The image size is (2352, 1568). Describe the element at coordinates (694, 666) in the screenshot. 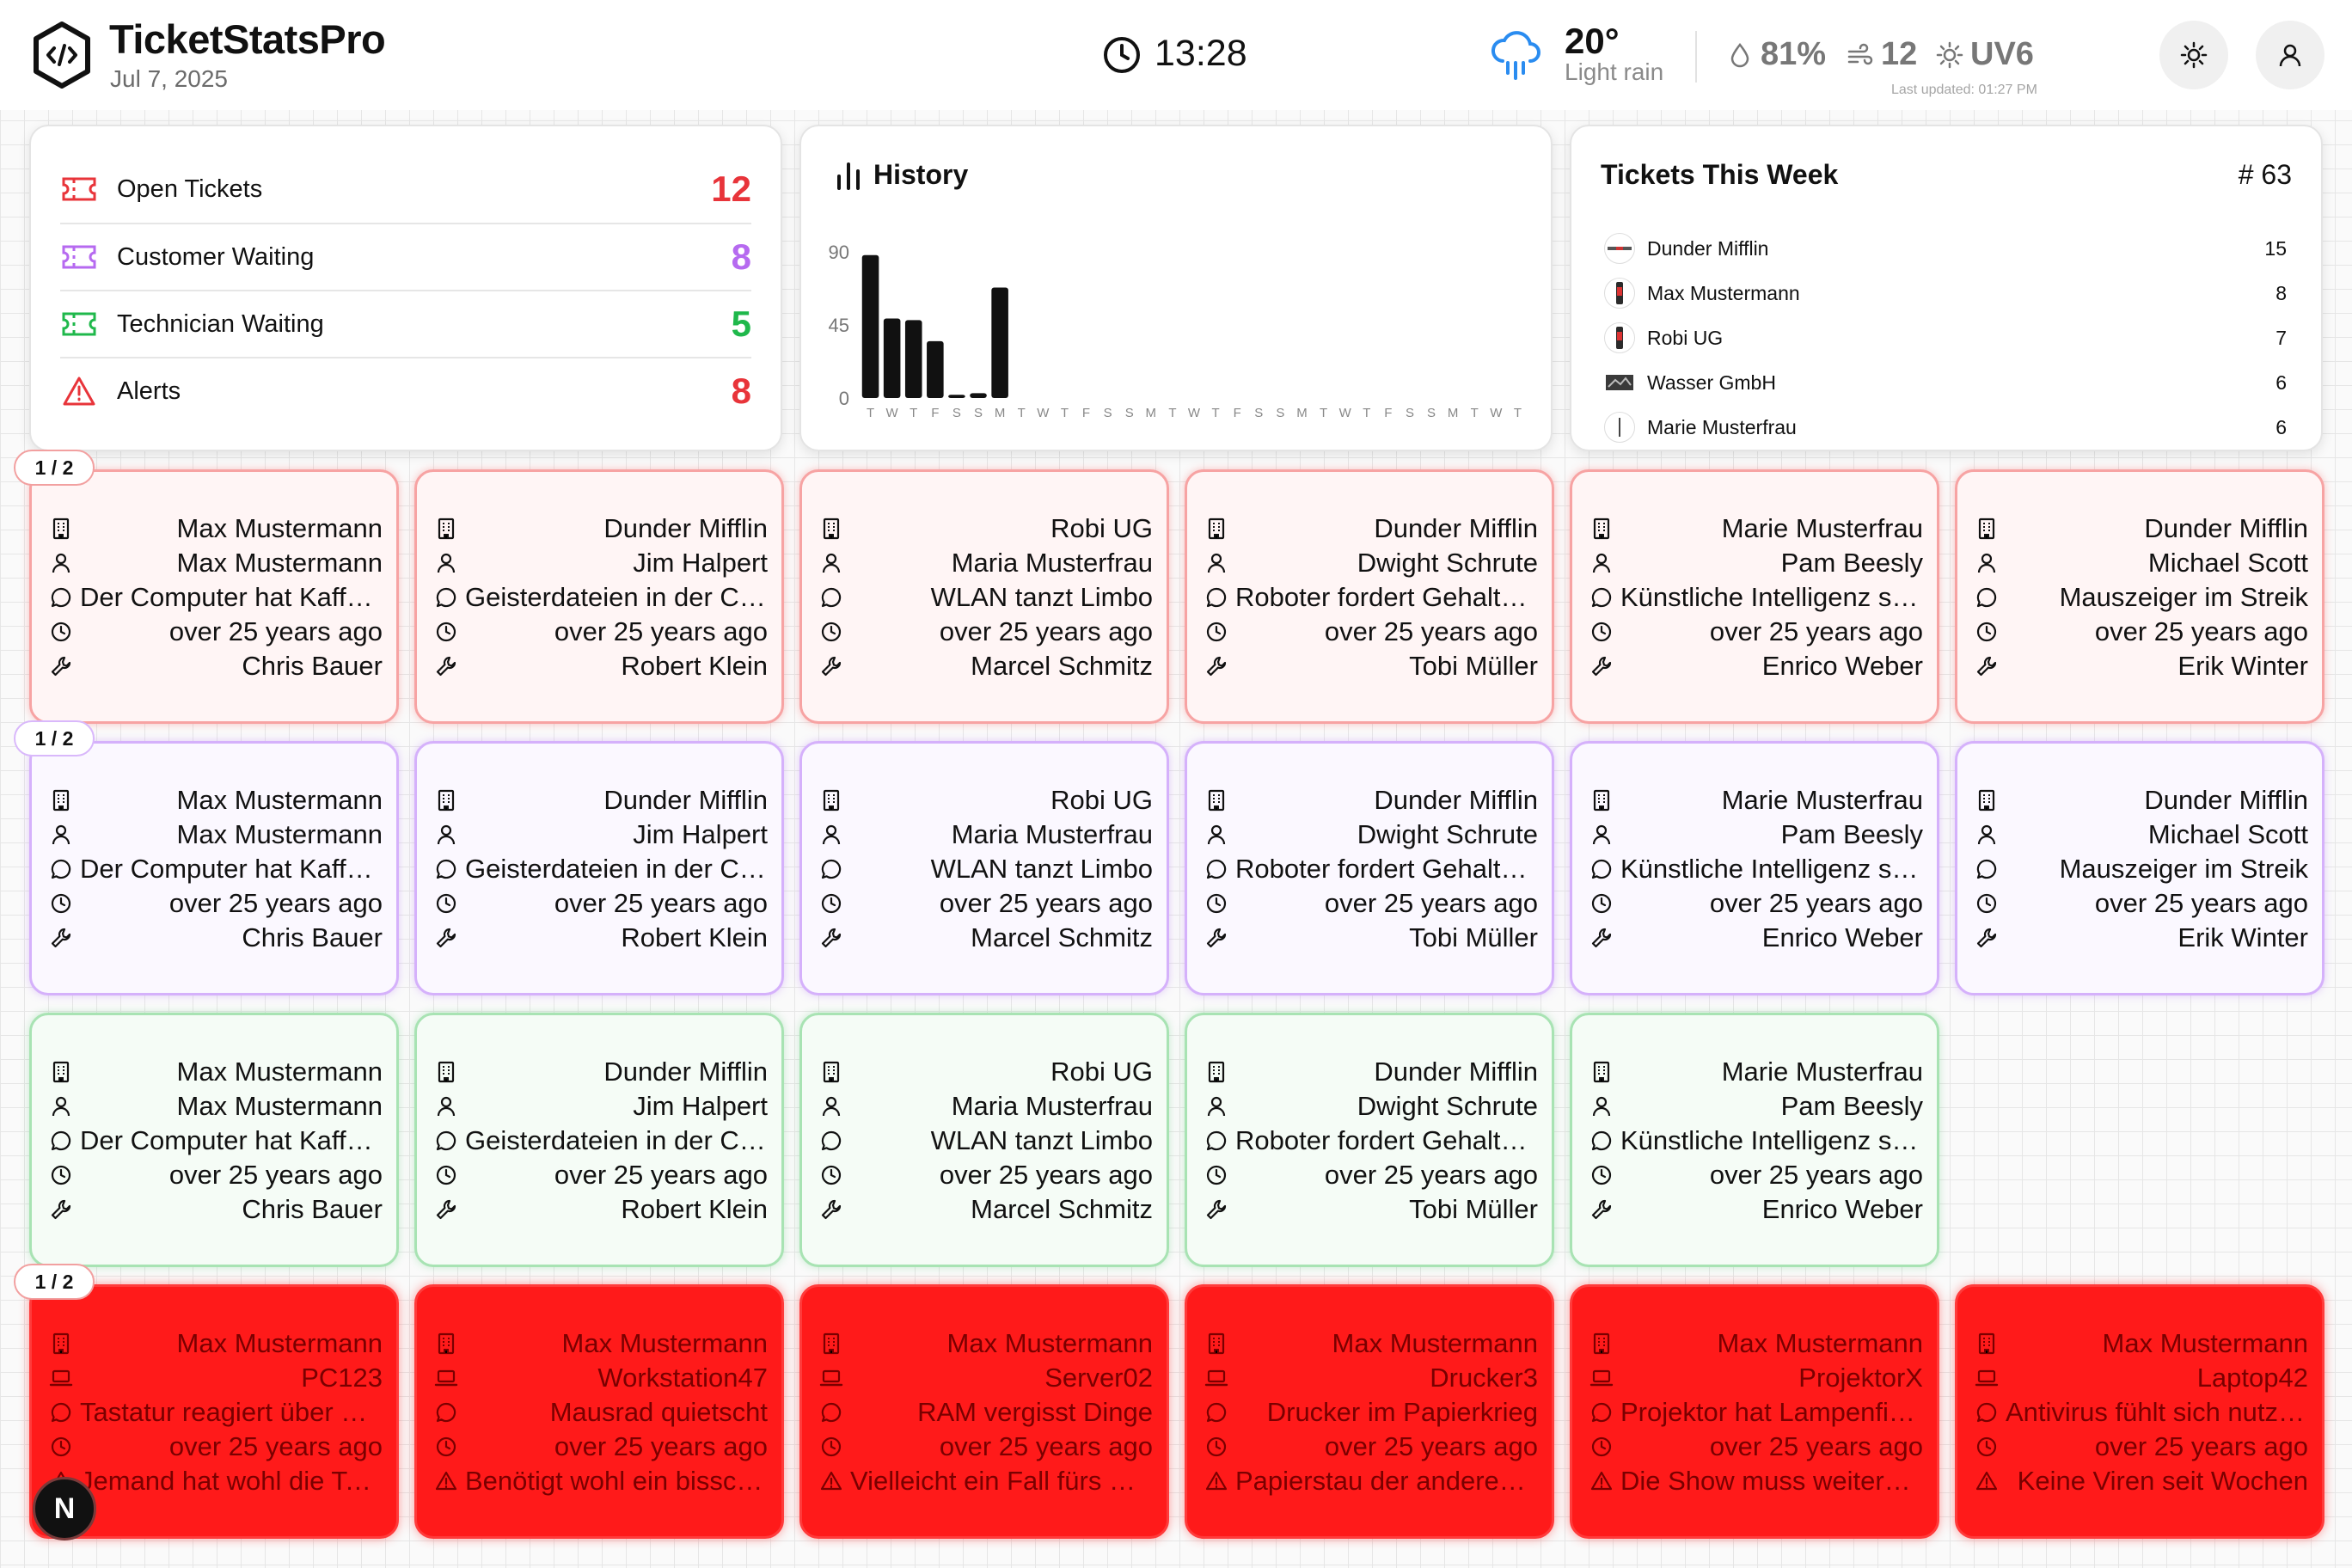

I see `ticket-technician: Robert Klein` at that location.